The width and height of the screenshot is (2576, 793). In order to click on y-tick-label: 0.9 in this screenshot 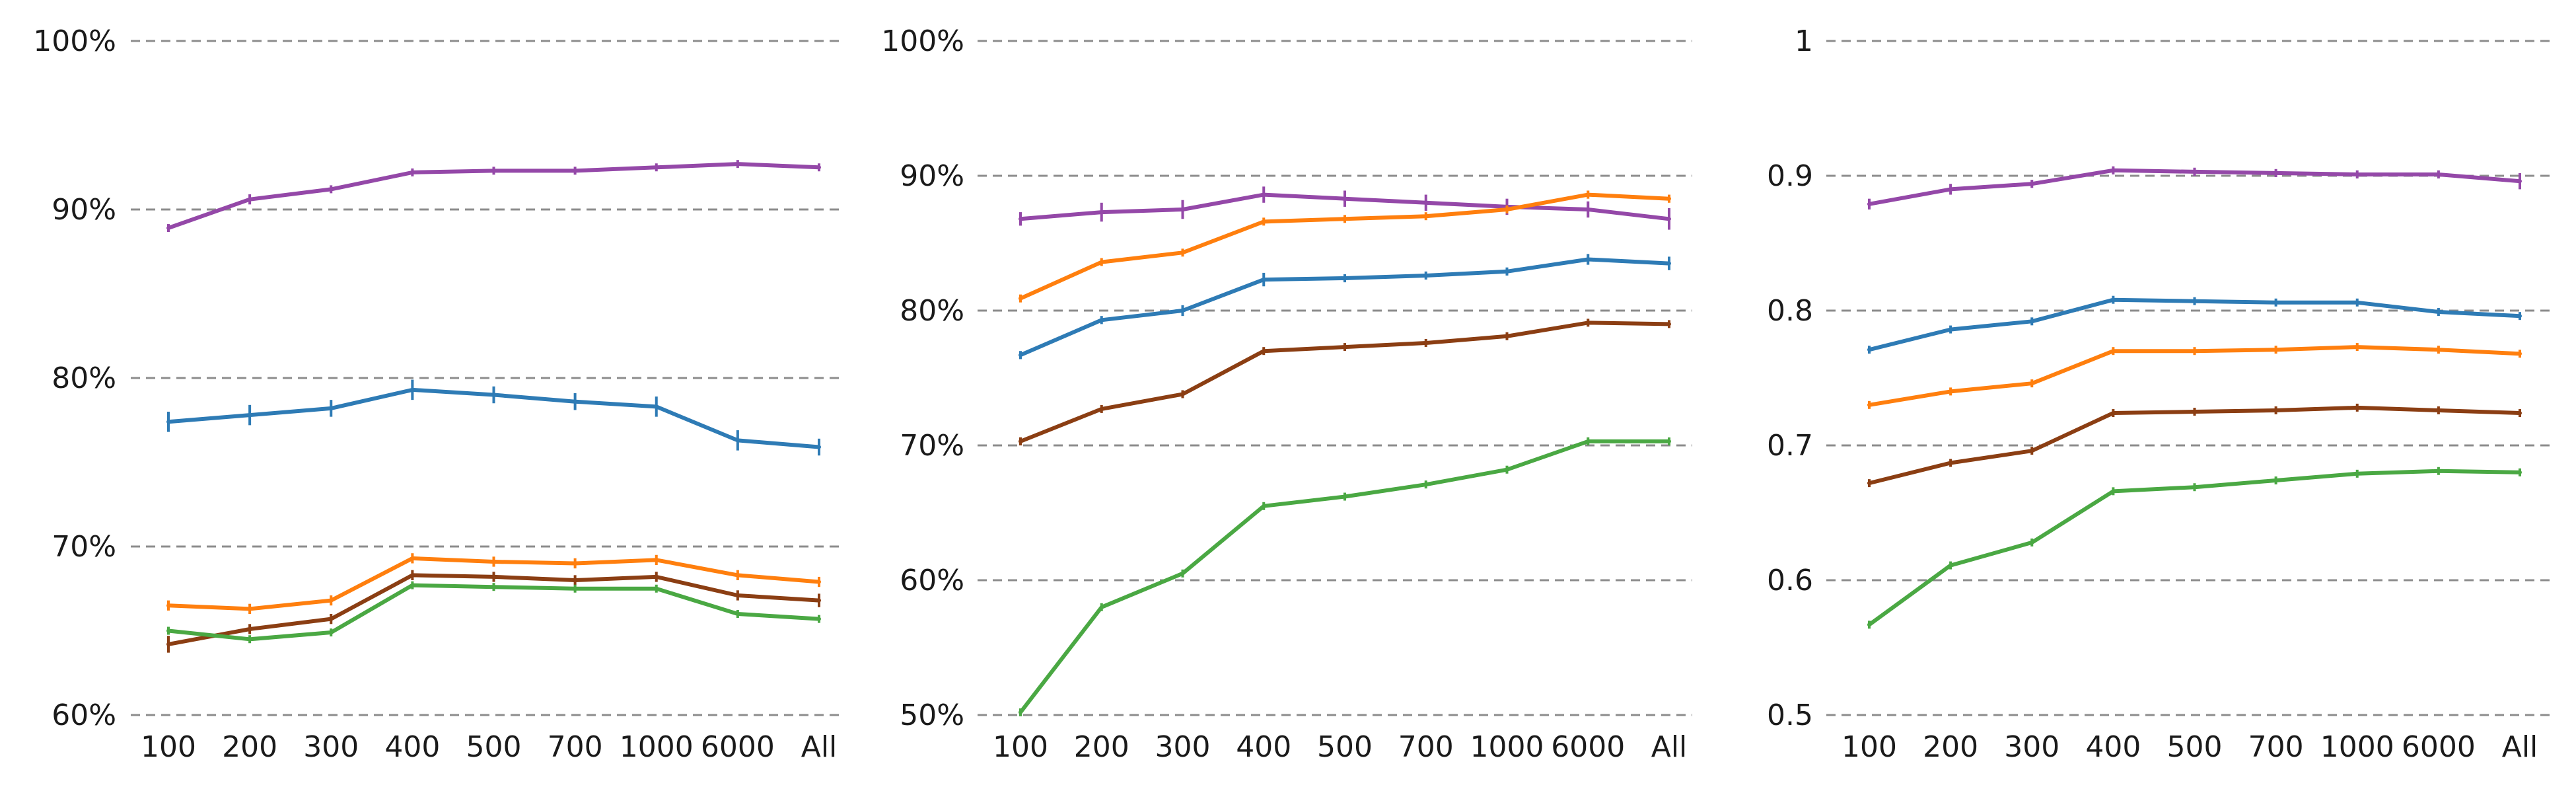, I will do `click(1790, 176)`.